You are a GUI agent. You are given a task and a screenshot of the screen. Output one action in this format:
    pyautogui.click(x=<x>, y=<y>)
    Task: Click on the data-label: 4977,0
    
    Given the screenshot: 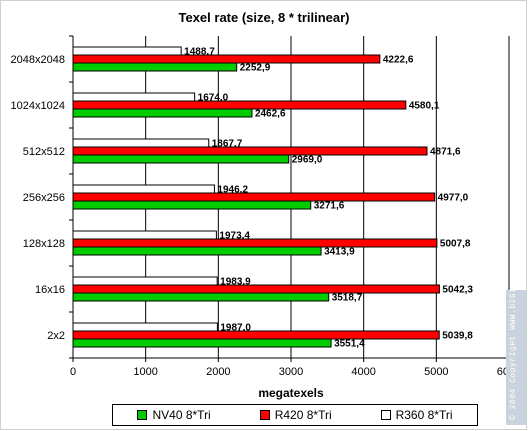 What is the action you would take?
    pyautogui.click(x=453, y=198)
    